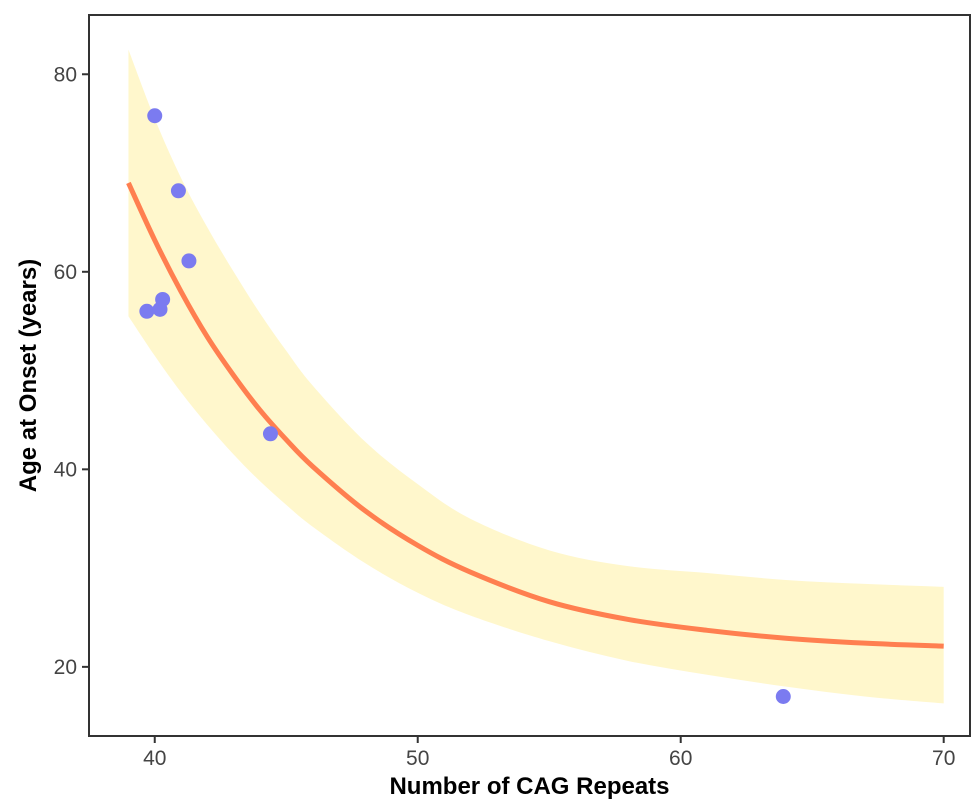 The height and width of the screenshot is (801, 972). Describe the element at coordinates (417, 758) in the screenshot. I see `x-tick-label: 50` at that location.